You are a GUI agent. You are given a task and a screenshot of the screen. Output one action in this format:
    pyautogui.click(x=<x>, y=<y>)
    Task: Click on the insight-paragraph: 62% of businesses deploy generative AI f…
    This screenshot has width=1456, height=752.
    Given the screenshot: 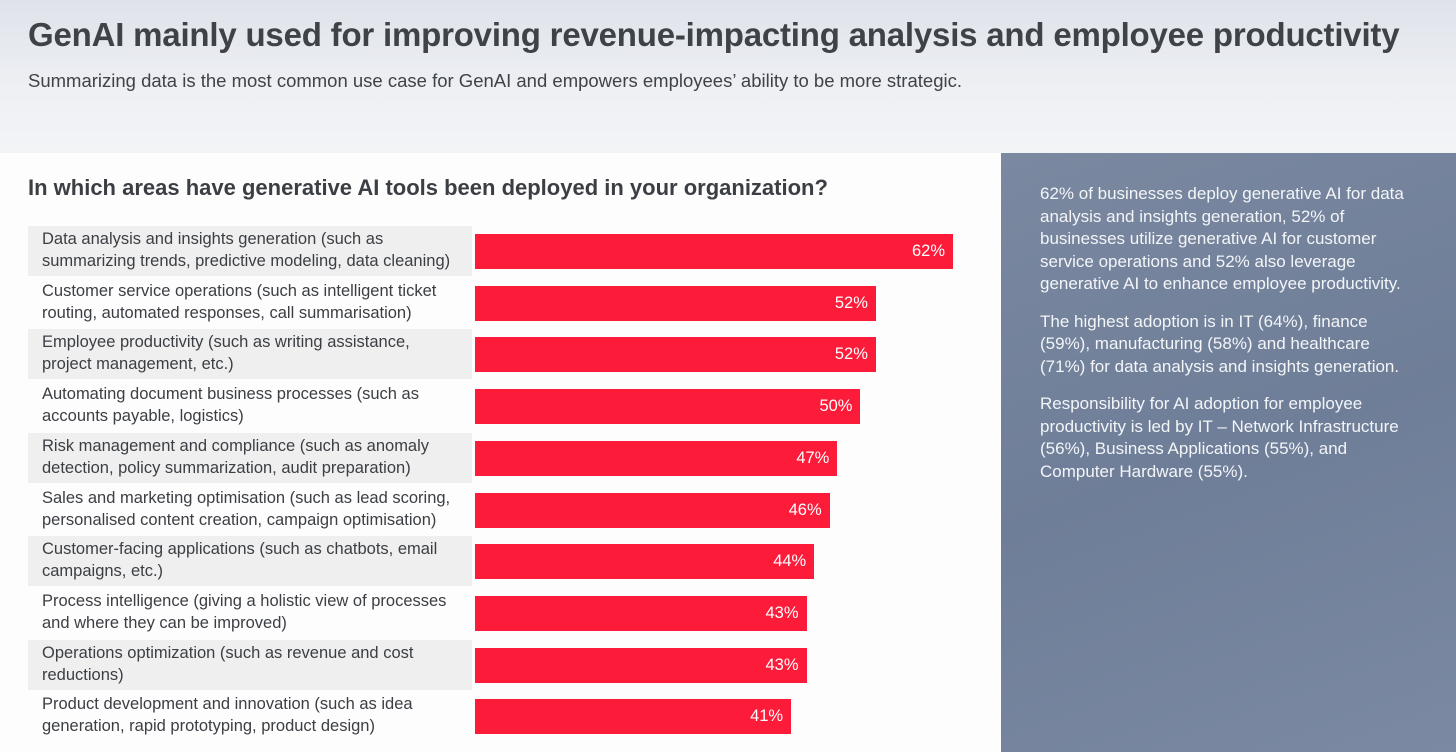 What is the action you would take?
    pyautogui.click(x=1222, y=238)
    